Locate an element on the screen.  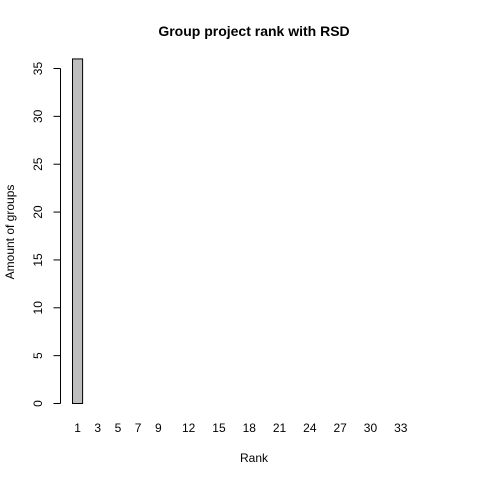
x-tick-label: 12 is located at coordinates (189, 428).